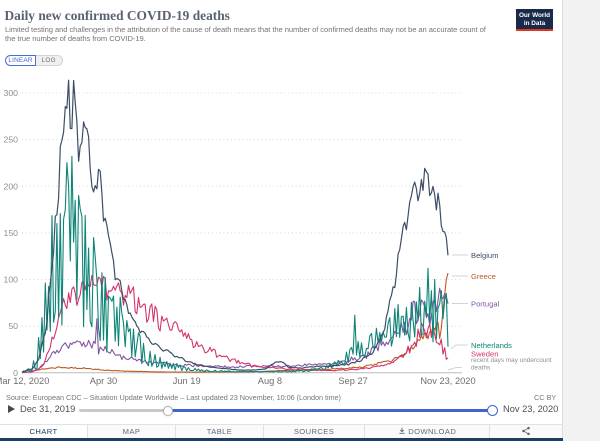  What do you see at coordinates (24, 381) in the screenshot?
I see `svg-text: Mar 12, 2020` at bounding box center [24, 381].